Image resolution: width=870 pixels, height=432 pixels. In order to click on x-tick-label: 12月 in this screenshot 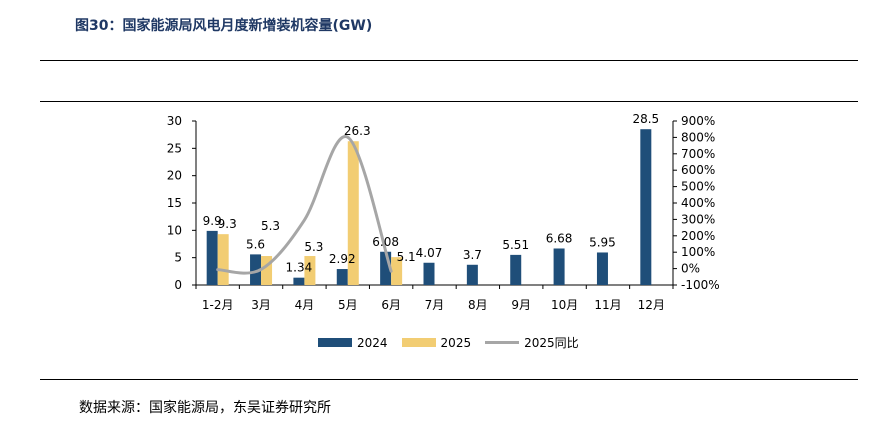, I will do `click(651, 305)`.